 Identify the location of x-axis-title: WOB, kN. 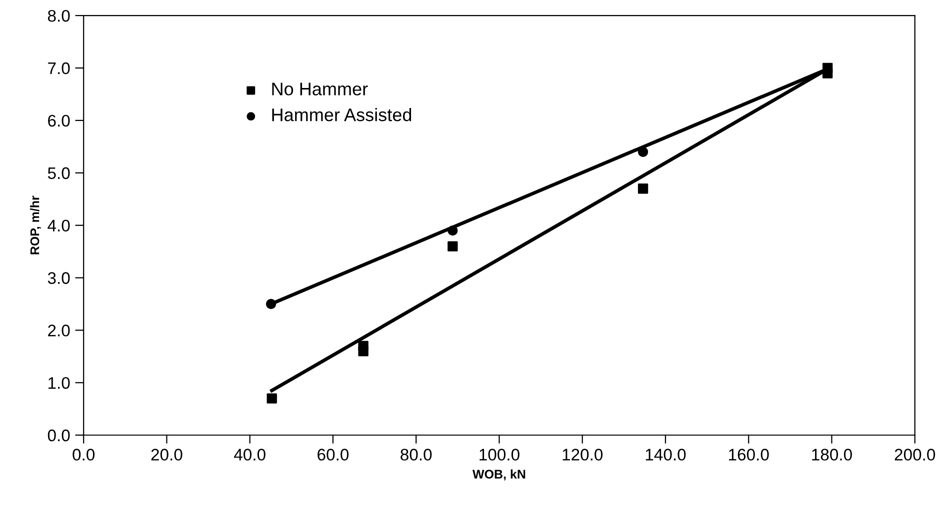
(499, 474).